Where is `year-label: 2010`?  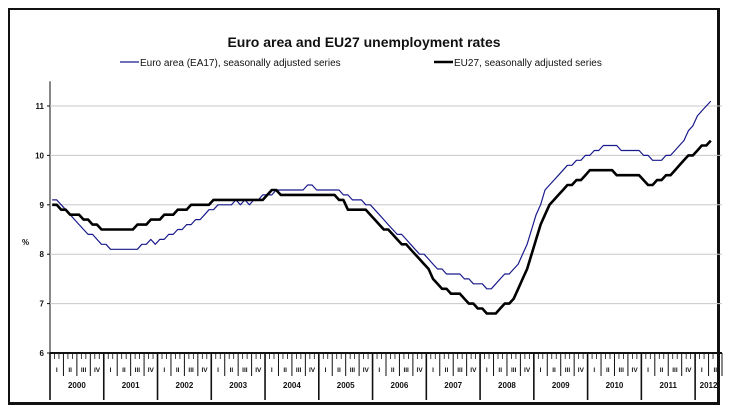 year-label: 2010 is located at coordinates (615, 385).